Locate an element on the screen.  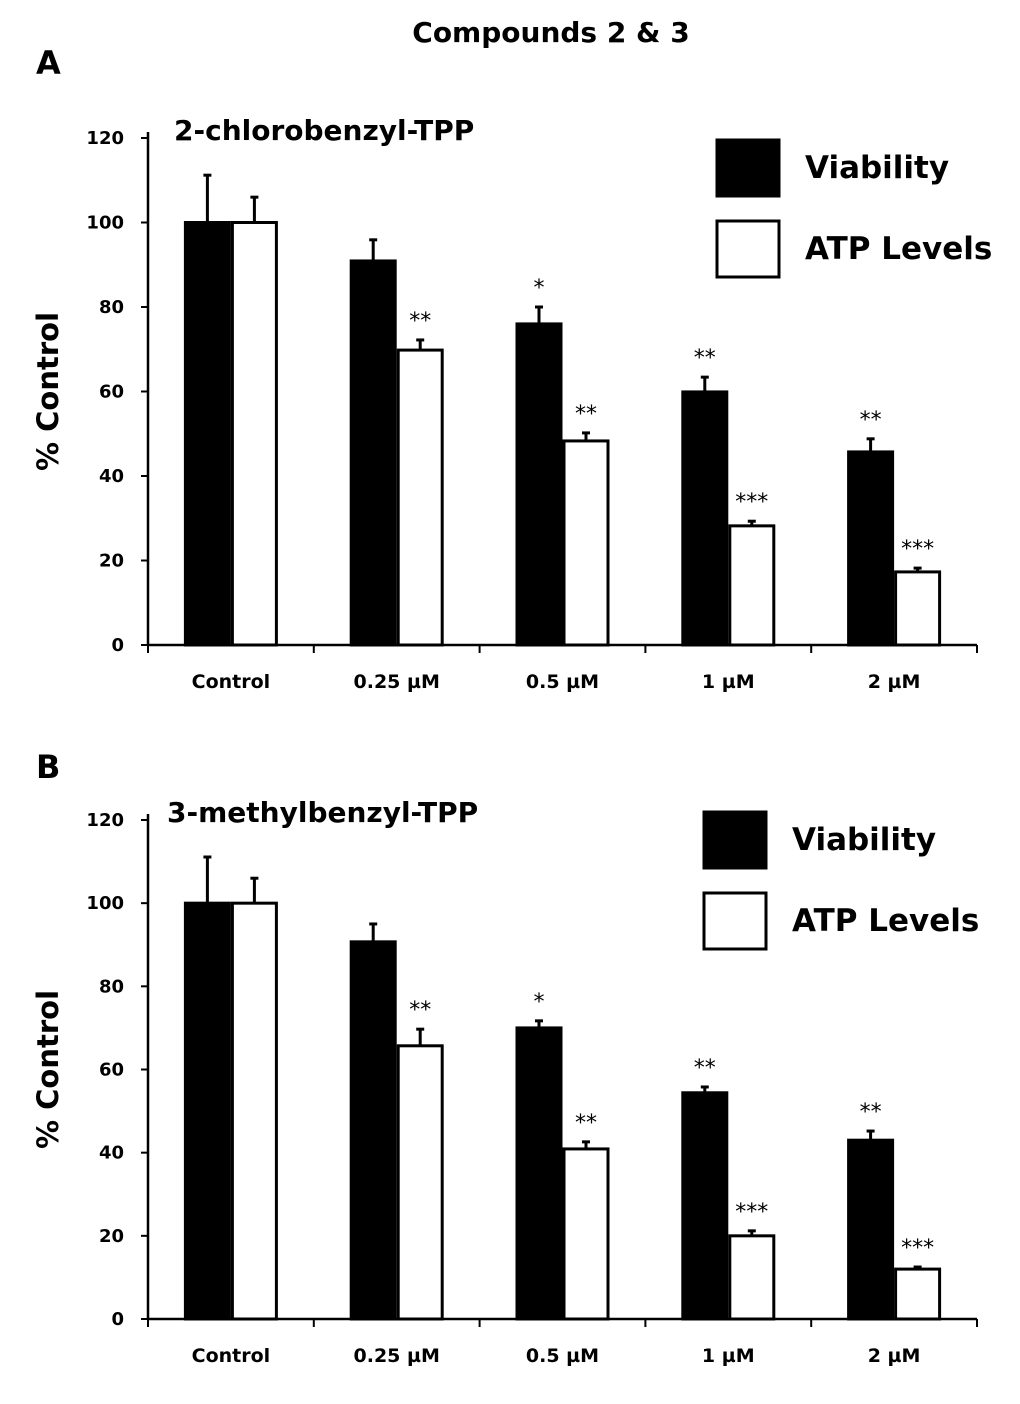
panel-label-b: B is located at coordinates (48, 767).